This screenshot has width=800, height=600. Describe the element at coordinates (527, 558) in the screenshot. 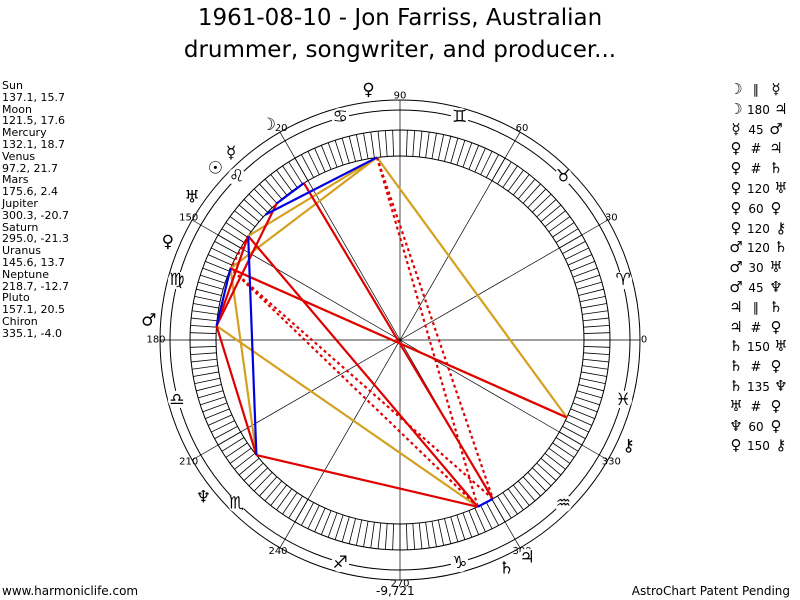

I see `planet-jupiter-icon: ♃` at that location.